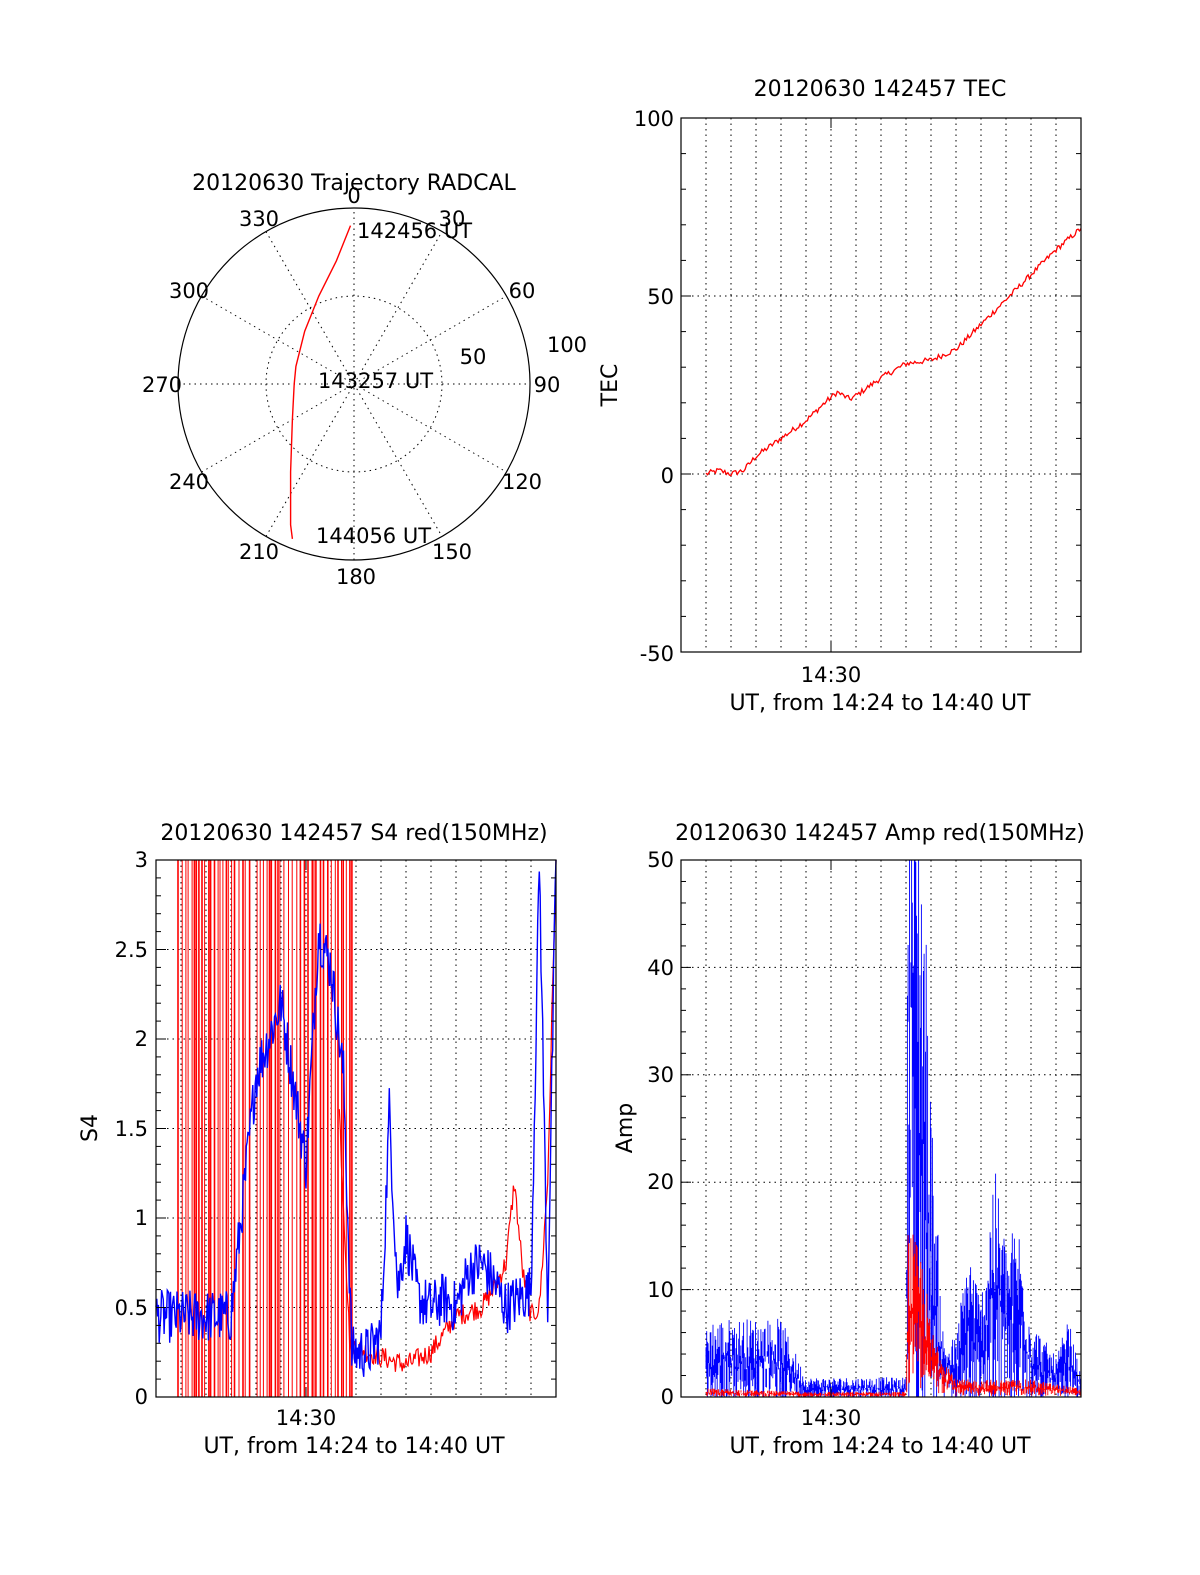  I want to click on amp-blue-series, so click(893, 1128).